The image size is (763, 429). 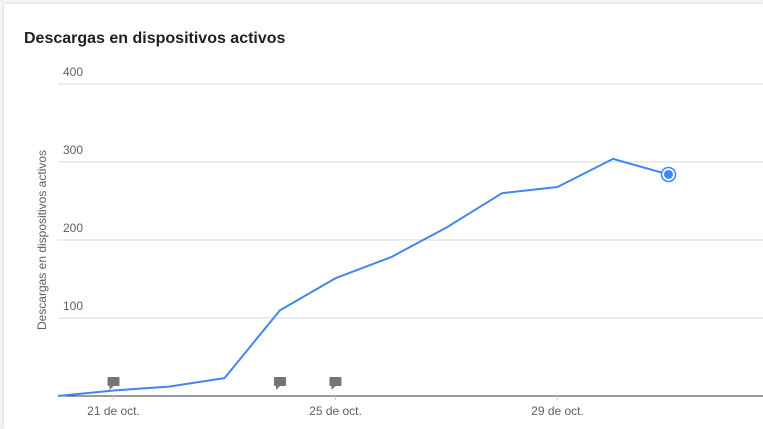 What do you see at coordinates (557, 411) in the screenshot?
I see `x-tick-label: 29 de oct.` at bounding box center [557, 411].